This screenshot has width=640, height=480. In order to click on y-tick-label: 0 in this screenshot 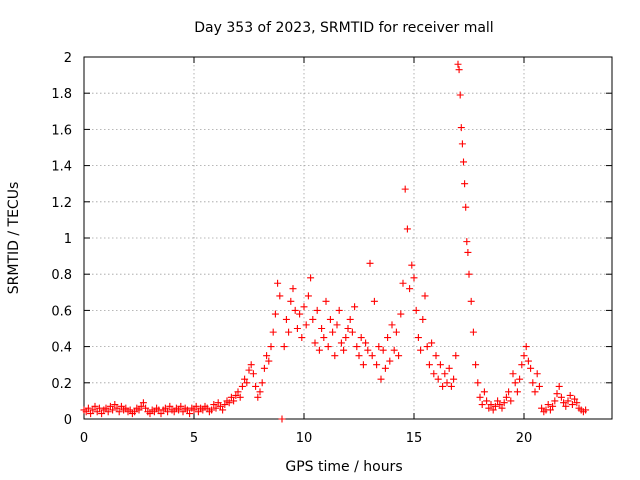, I will do `click(68, 420)`.